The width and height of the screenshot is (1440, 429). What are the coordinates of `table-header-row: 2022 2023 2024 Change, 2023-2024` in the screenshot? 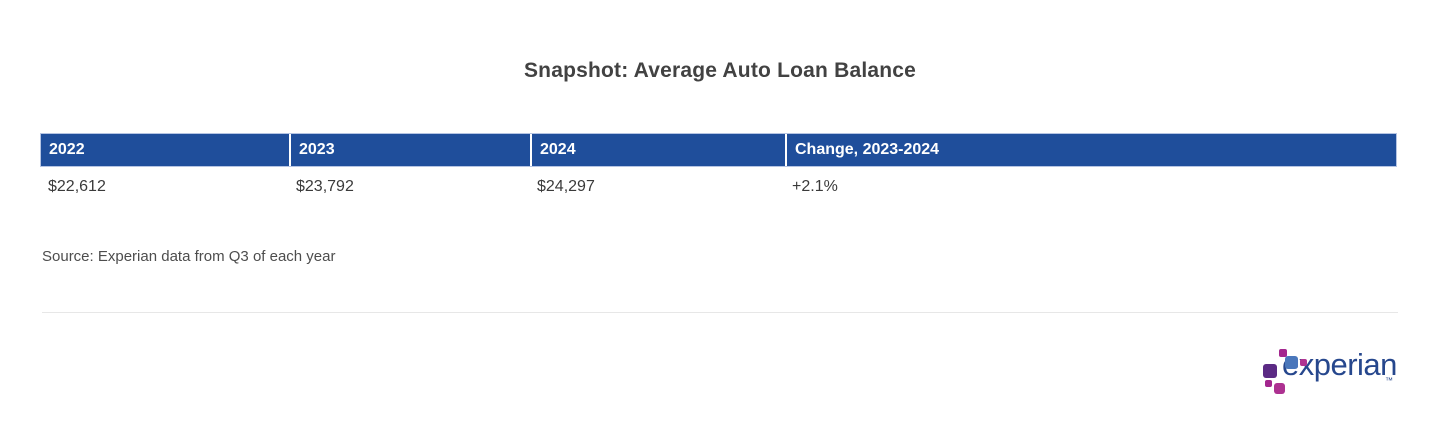 It's located at (718, 150).